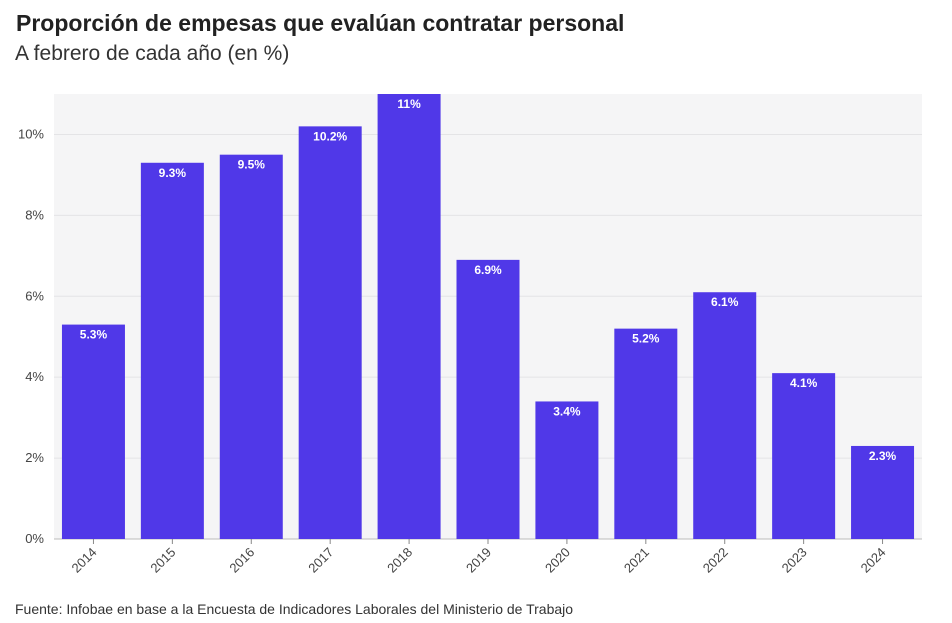  I want to click on bar-value-label: 4.1%, so click(804, 383).